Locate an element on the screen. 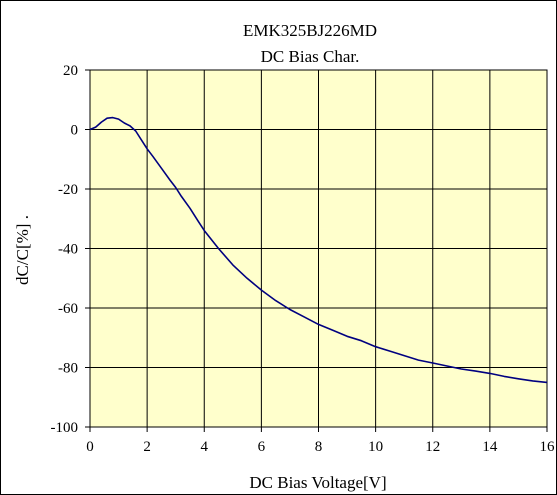 The height and width of the screenshot is (495, 557). x-tick-label: 4 is located at coordinates (205, 447).